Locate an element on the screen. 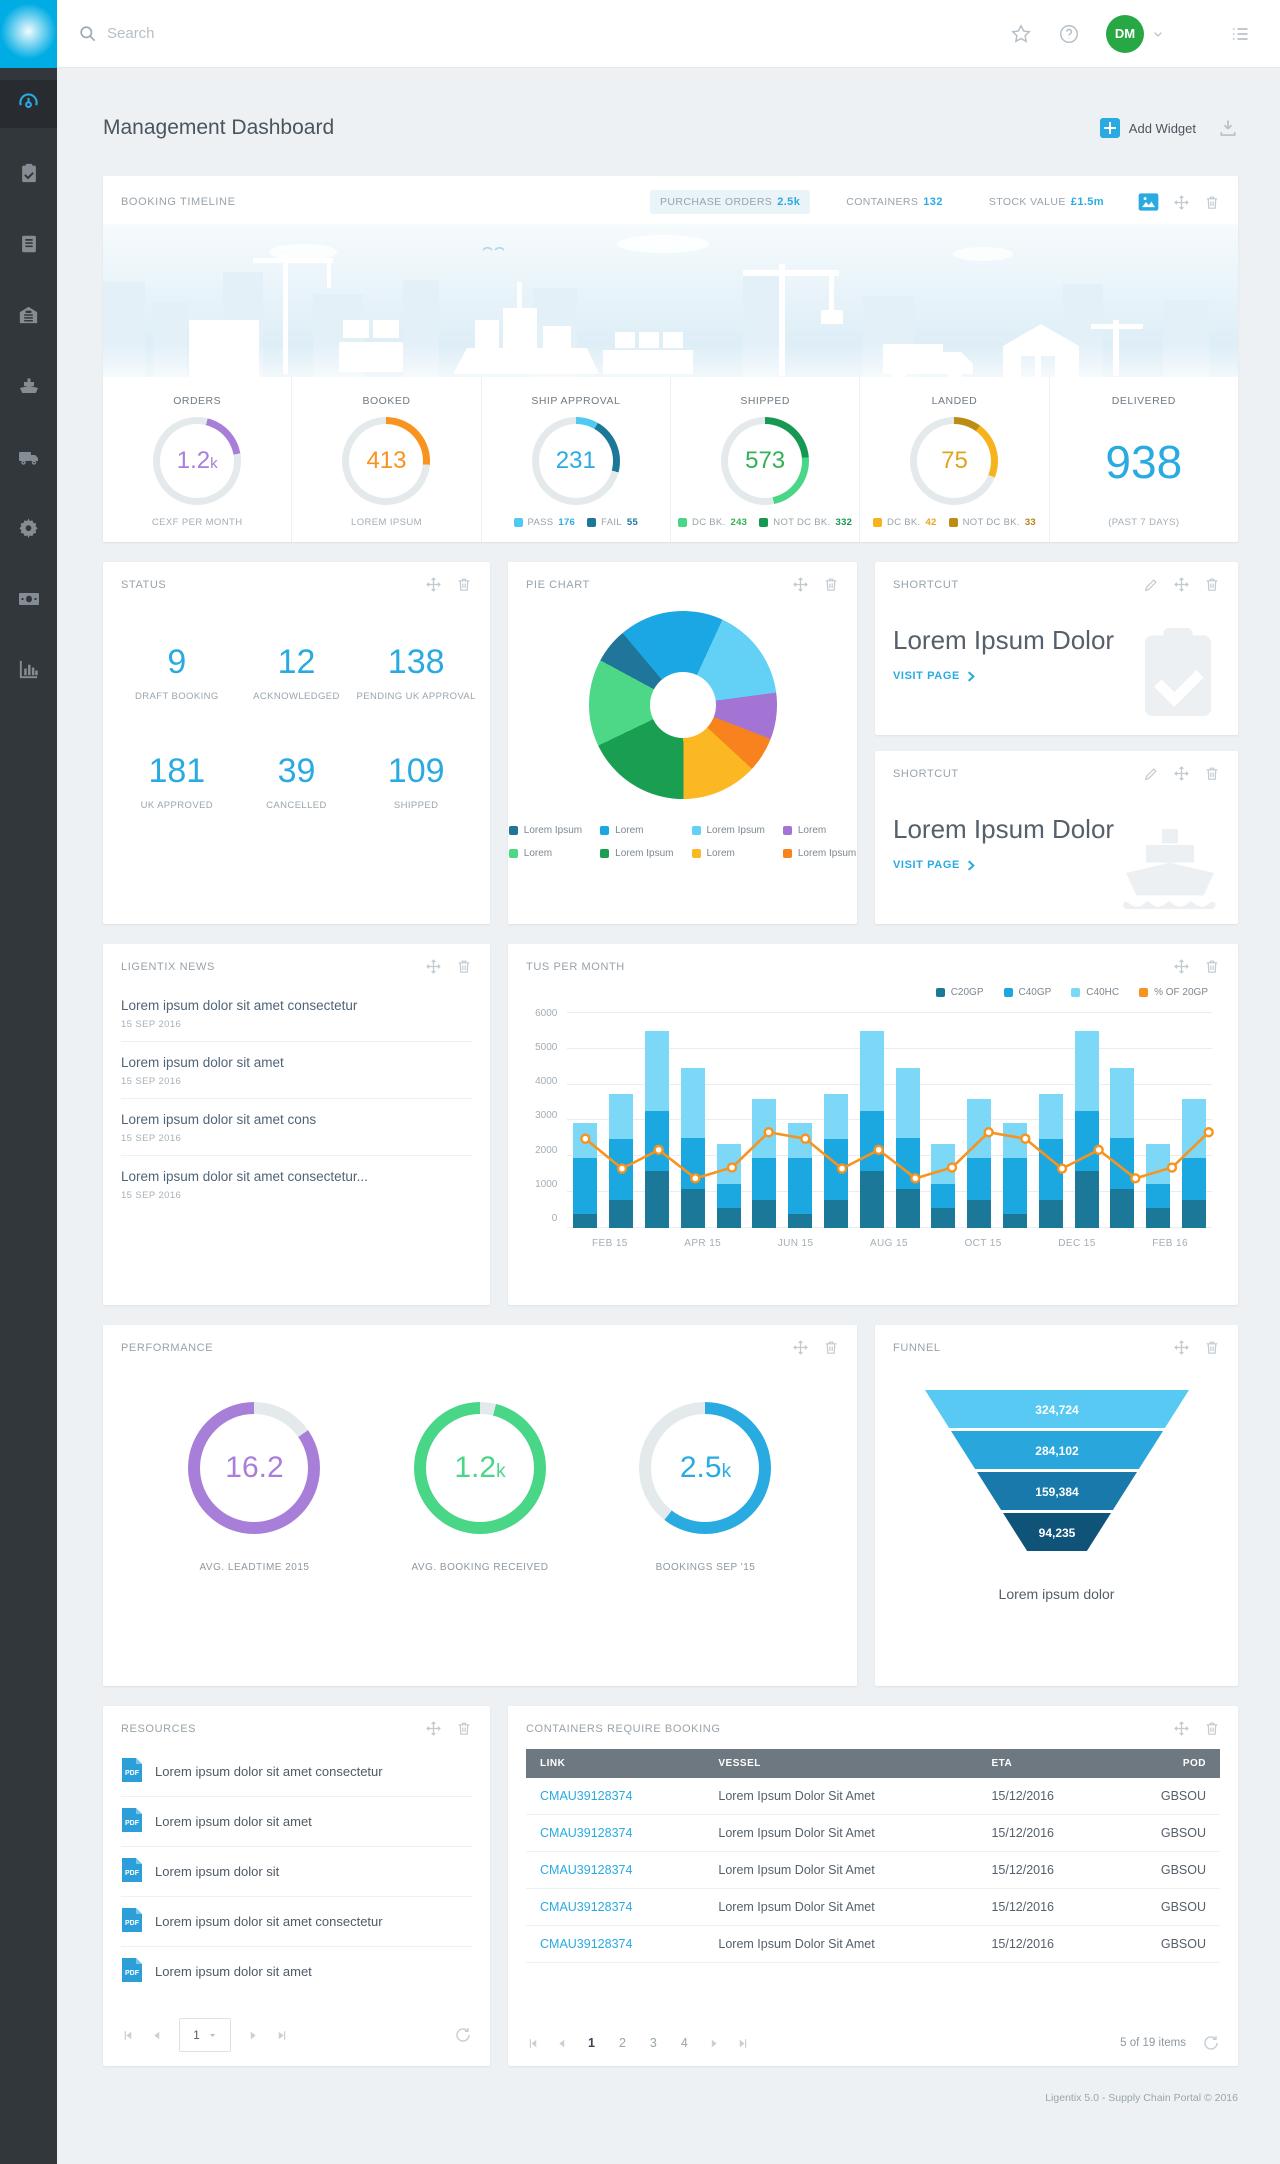 This screenshot has height=2164, width=1280. booking-stat-value: 75 is located at coordinates (954, 460).